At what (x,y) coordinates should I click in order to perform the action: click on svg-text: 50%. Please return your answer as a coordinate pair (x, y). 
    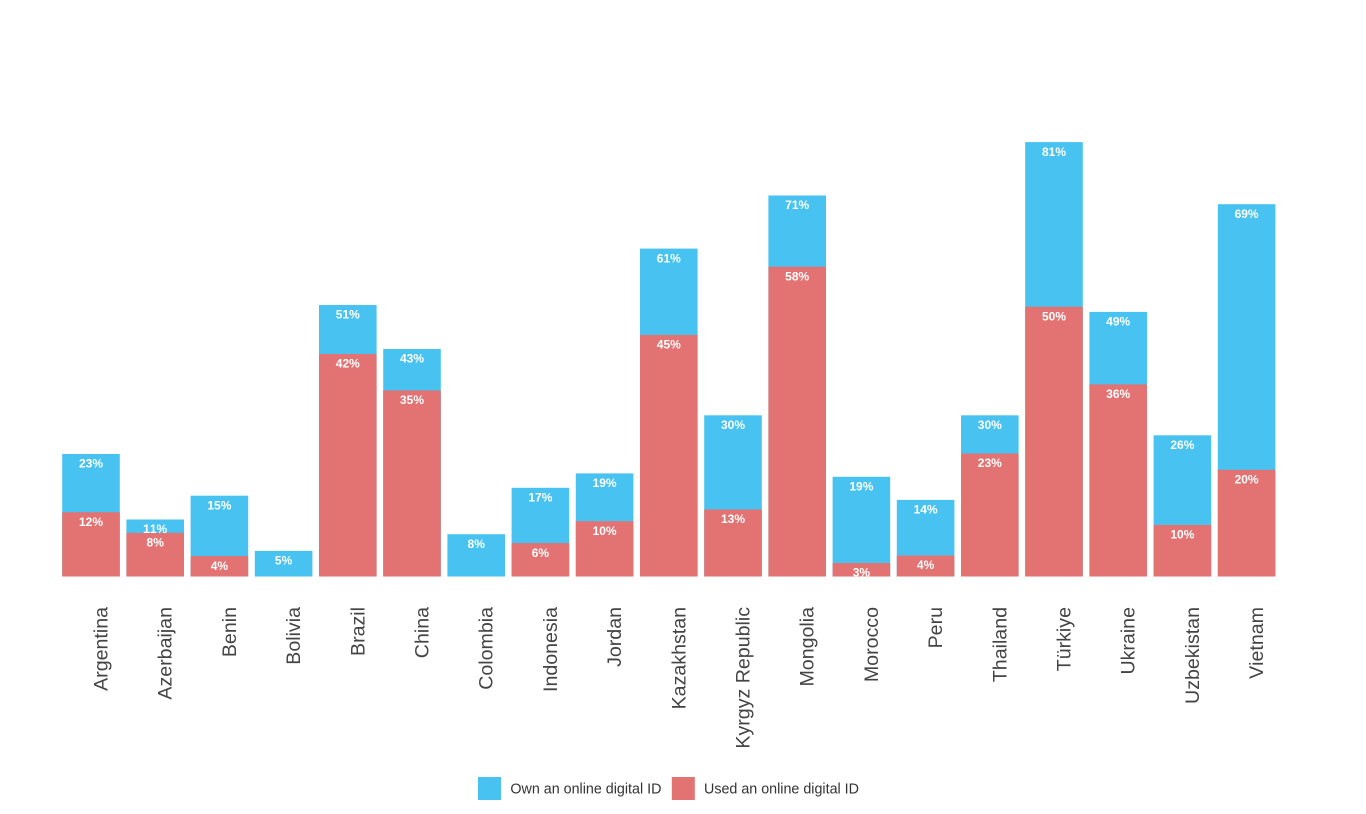
    Looking at the image, I should click on (1054, 316).